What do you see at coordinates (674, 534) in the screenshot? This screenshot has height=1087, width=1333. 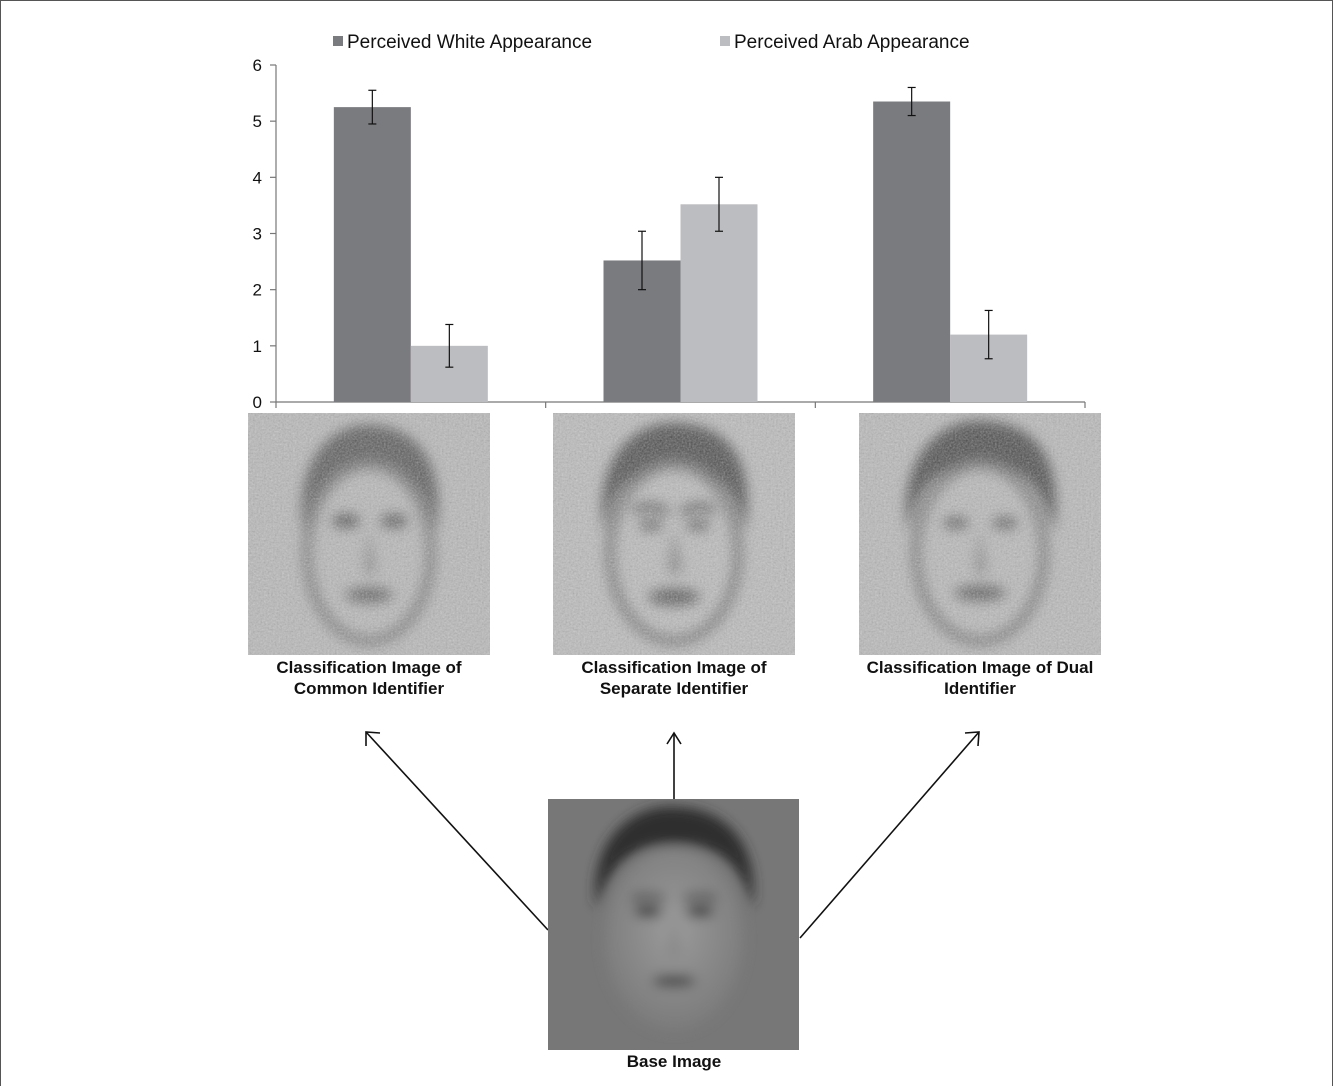 I see `separate-identifier-face-image` at bounding box center [674, 534].